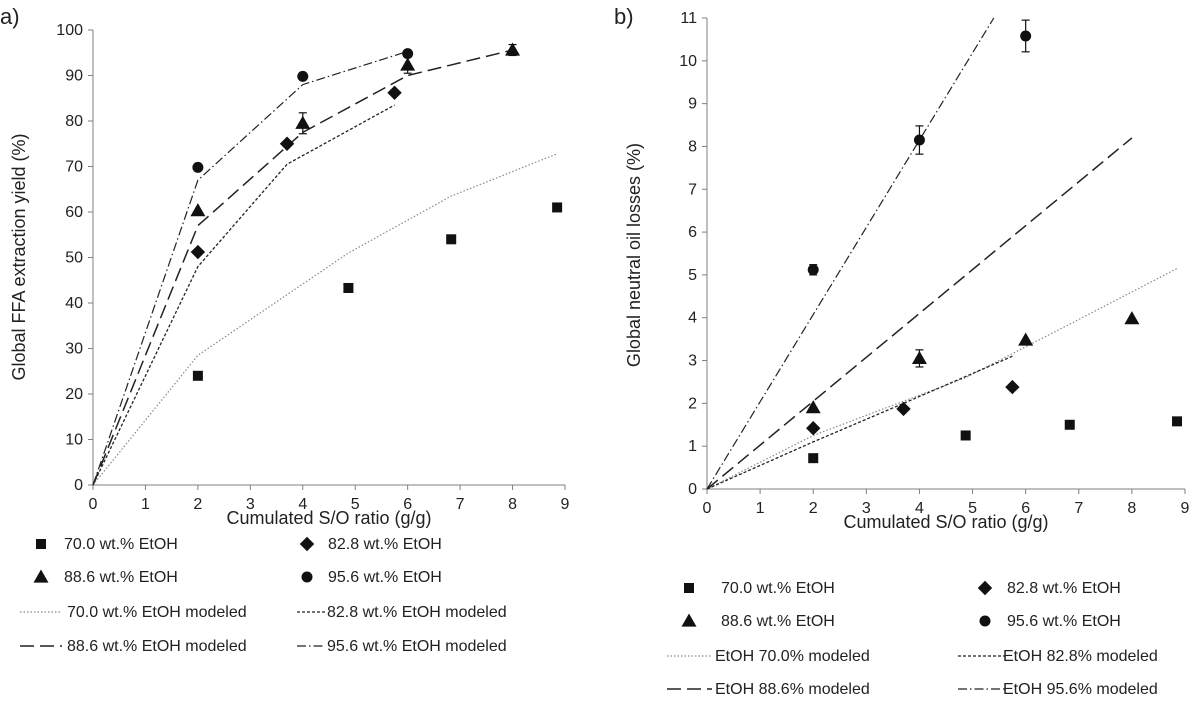 Image resolution: width=1200 pixels, height=704 pixels. I want to click on chart1-panel-label: a), so click(10, 16).